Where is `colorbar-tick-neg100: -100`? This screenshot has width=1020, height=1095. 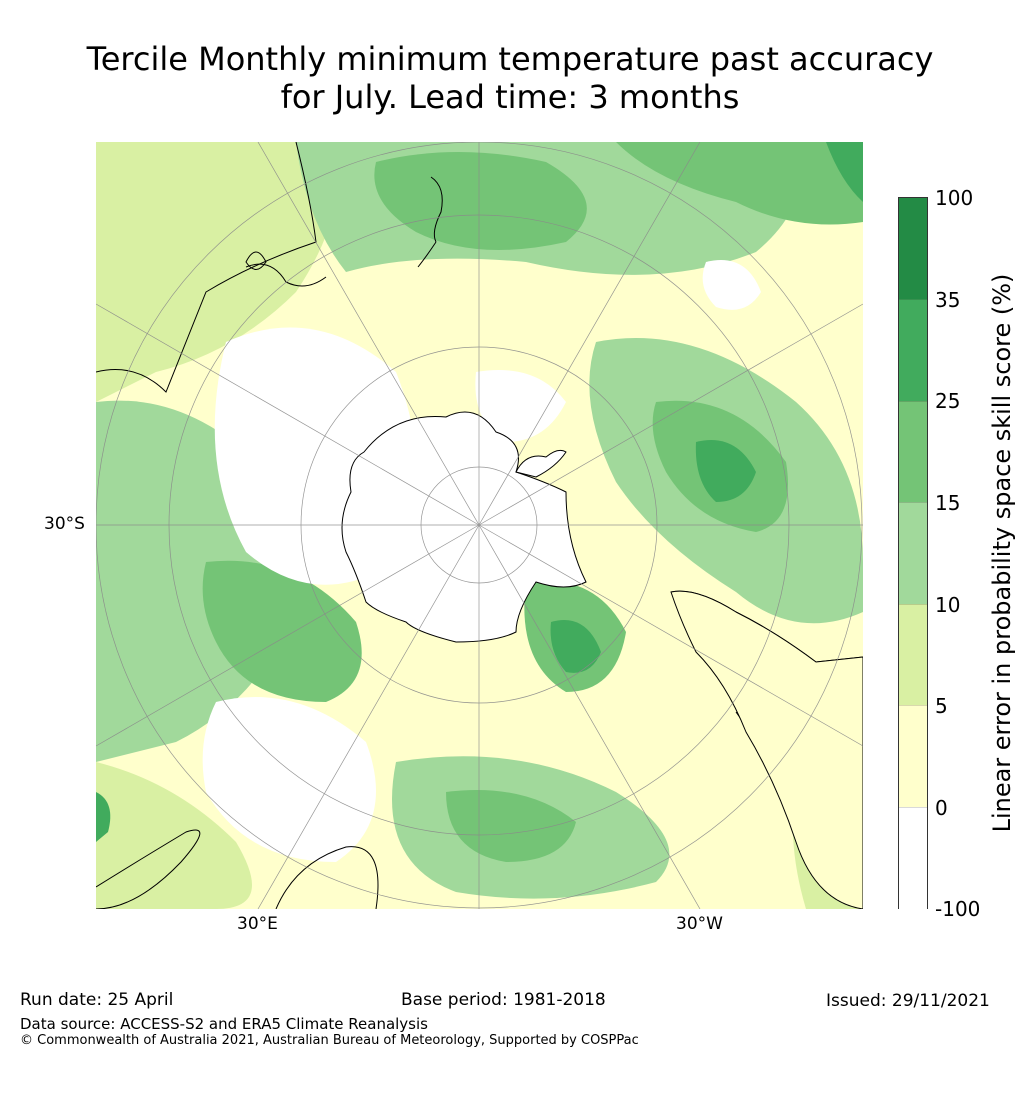 colorbar-tick-neg100: -100 is located at coordinates (958, 909).